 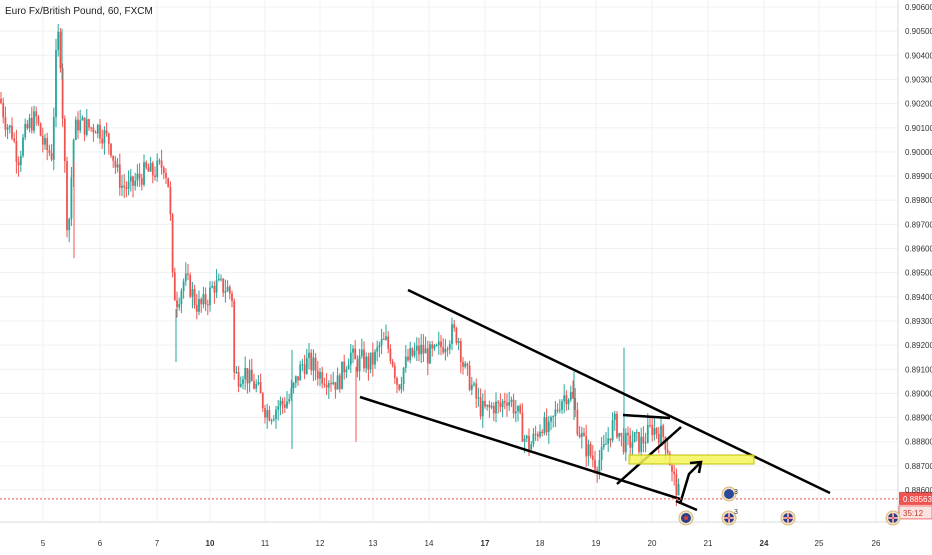 What do you see at coordinates (449, 534) in the screenshot?
I see `time-axis: 5 6 7 10 11 12 13 14 17 18 19 20 21 24 25 26` at bounding box center [449, 534].